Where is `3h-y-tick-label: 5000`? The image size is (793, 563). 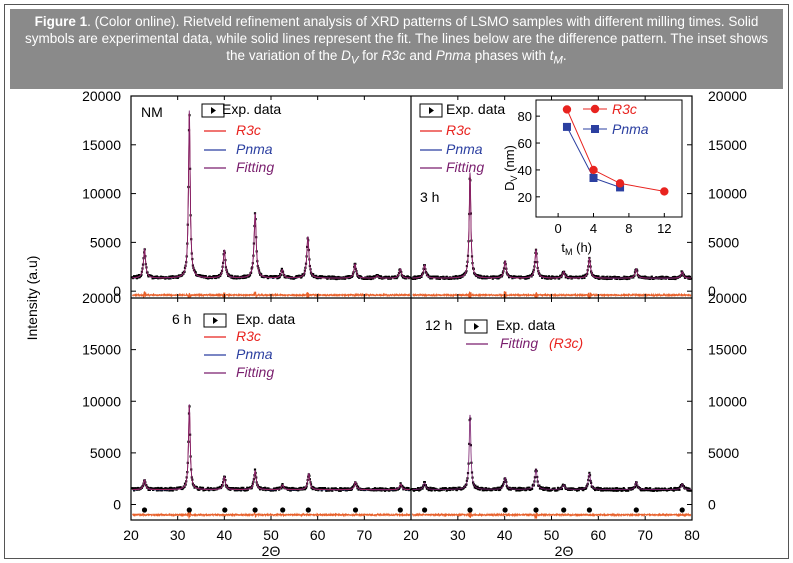
3h-y-tick-label: 5000 is located at coordinates (723, 242).